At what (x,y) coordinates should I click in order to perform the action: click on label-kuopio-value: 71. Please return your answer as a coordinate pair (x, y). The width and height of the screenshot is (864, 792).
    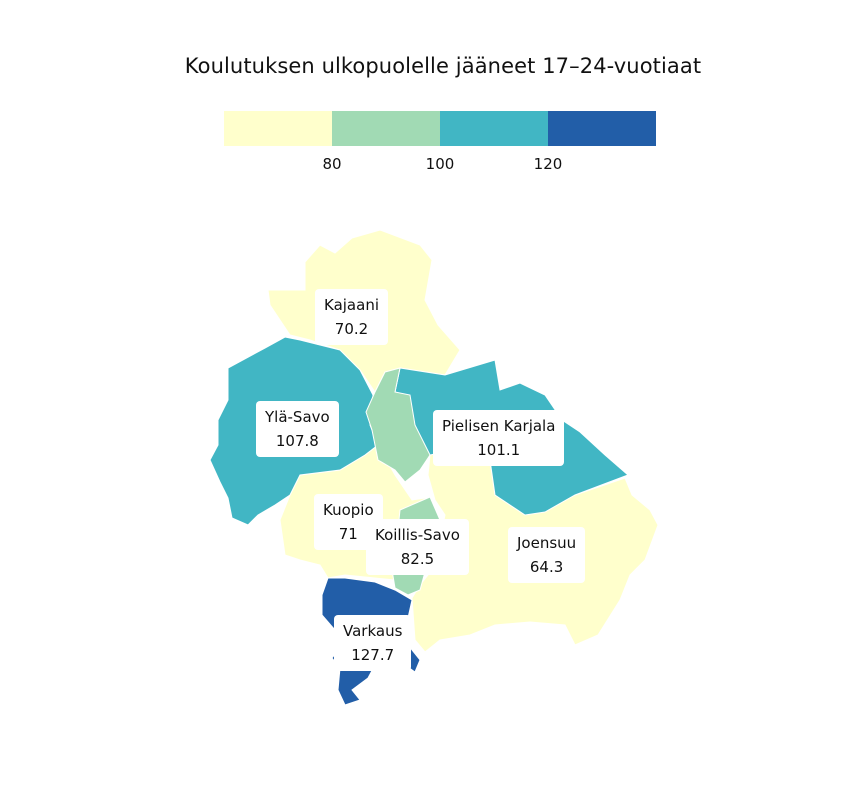
    Looking at the image, I should click on (348, 534).